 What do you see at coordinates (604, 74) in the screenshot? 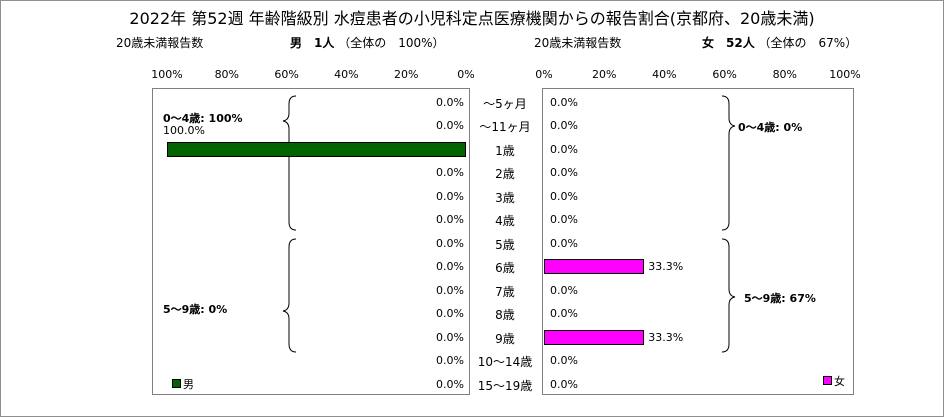
I see `female-axis-tick: 20%` at bounding box center [604, 74].